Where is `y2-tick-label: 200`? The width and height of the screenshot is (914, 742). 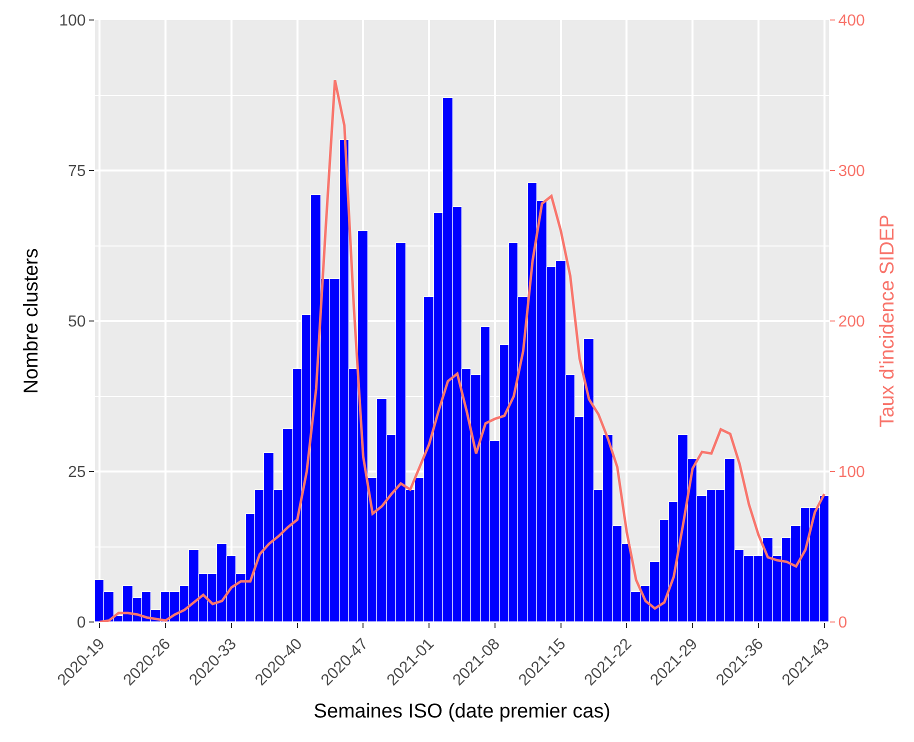 y2-tick-label: 200 is located at coordinates (851, 322).